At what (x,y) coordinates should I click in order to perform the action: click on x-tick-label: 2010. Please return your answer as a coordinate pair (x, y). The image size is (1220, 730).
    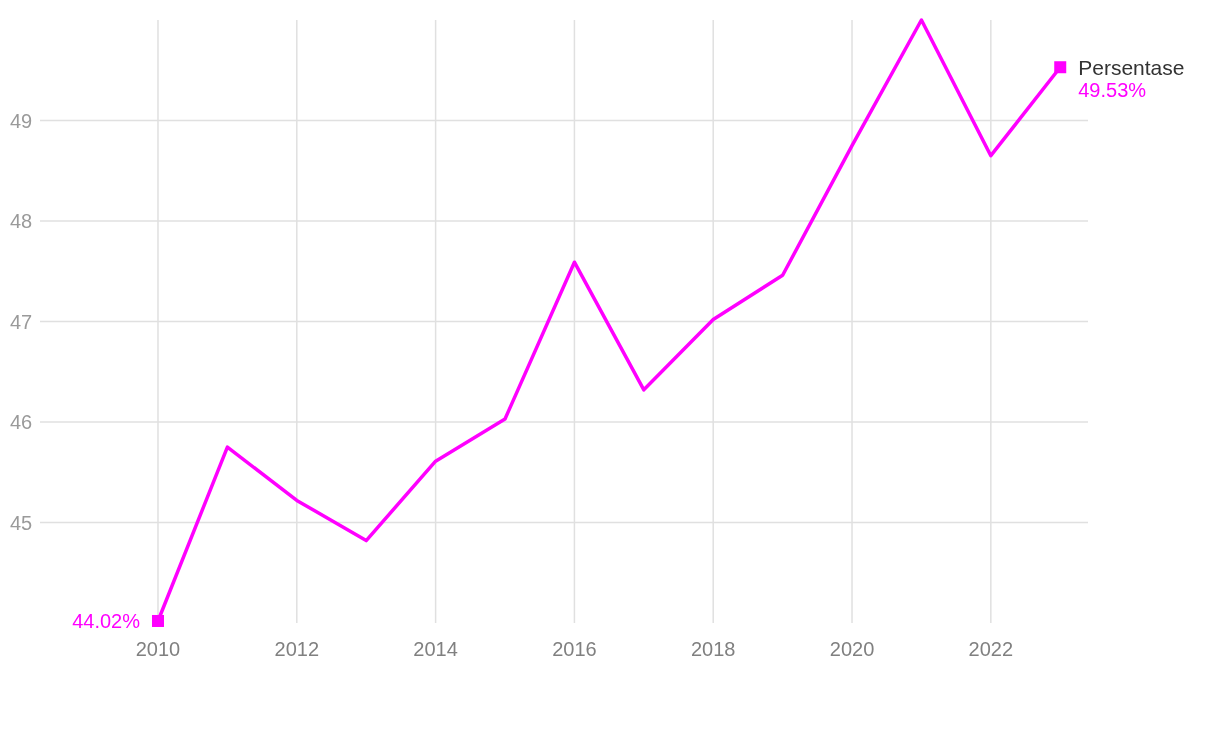
    Looking at the image, I should click on (158, 649).